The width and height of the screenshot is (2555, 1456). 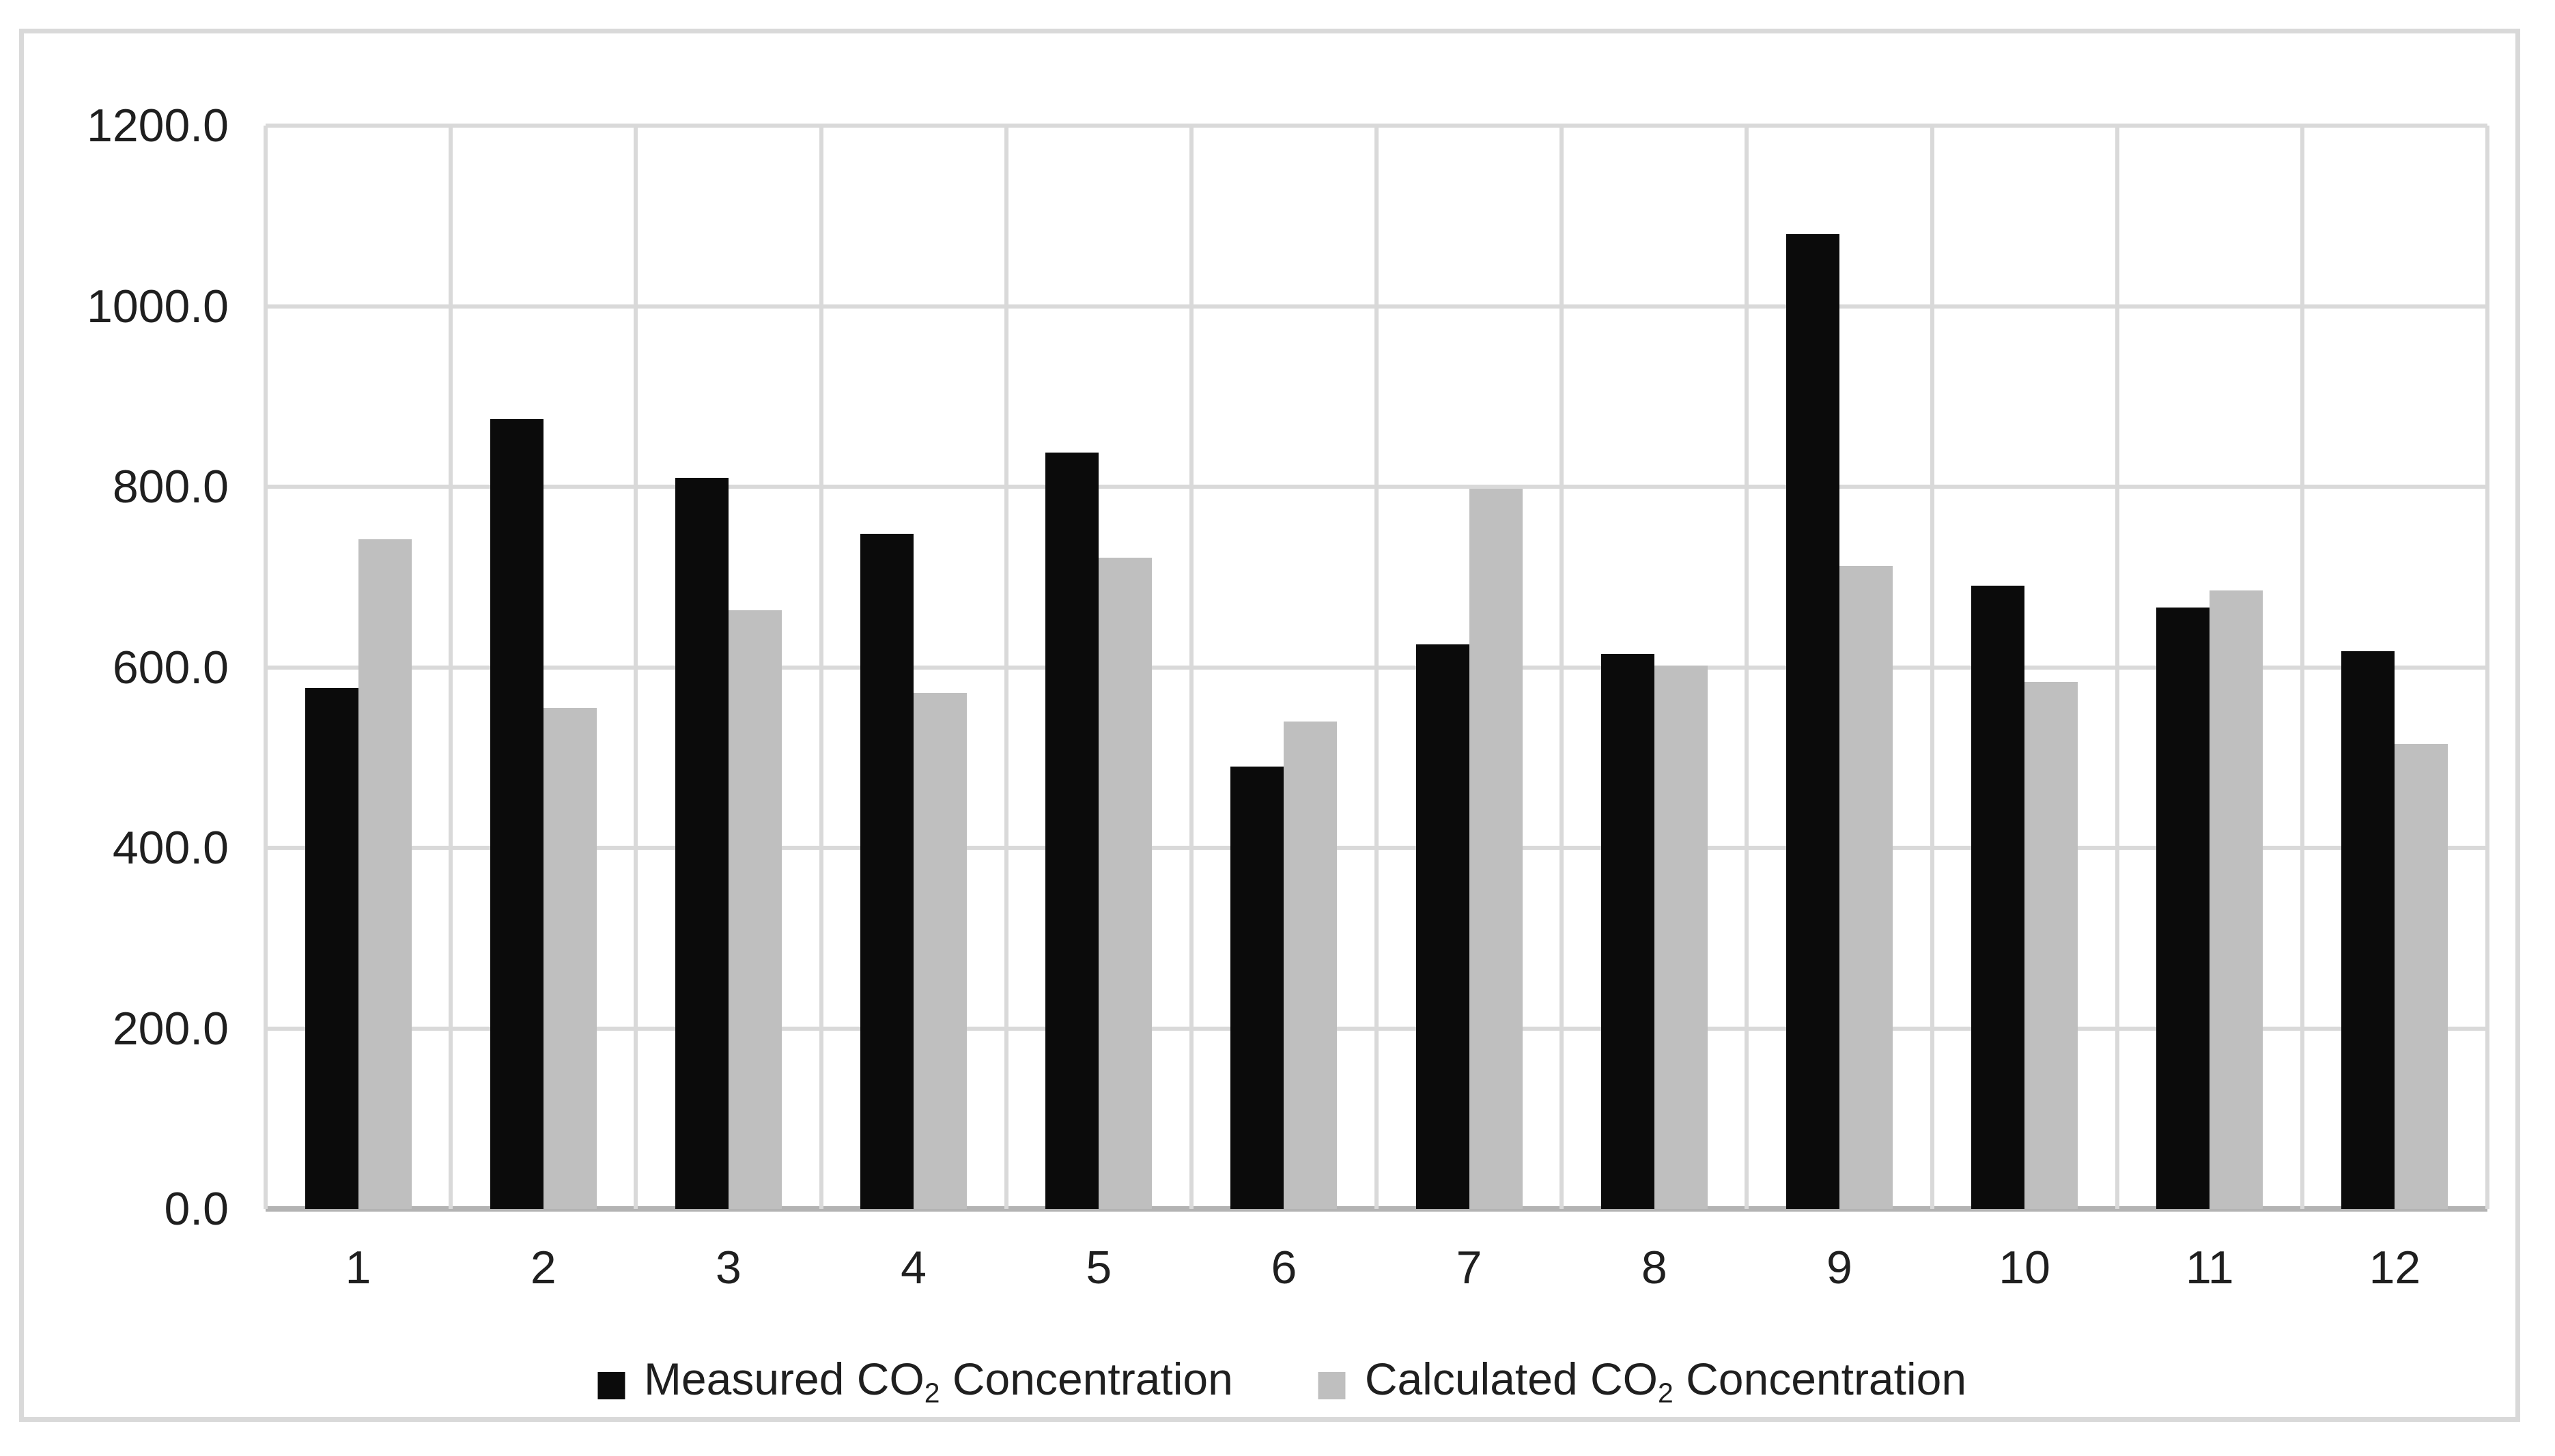 I want to click on y-tick-label-600.0: 600.0, so click(x=170, y=667).